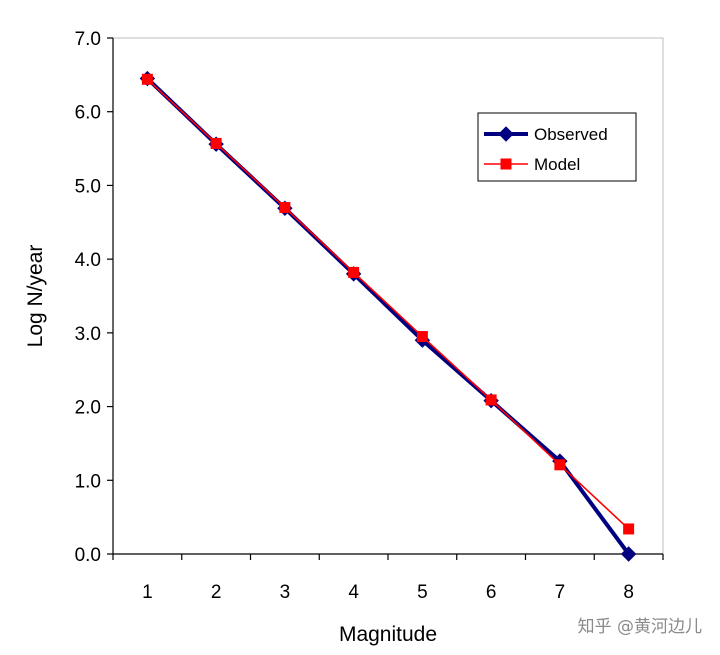 This screenshot has height=655, width=720. I want to click on legend-label: Observed, so click(571, 134).